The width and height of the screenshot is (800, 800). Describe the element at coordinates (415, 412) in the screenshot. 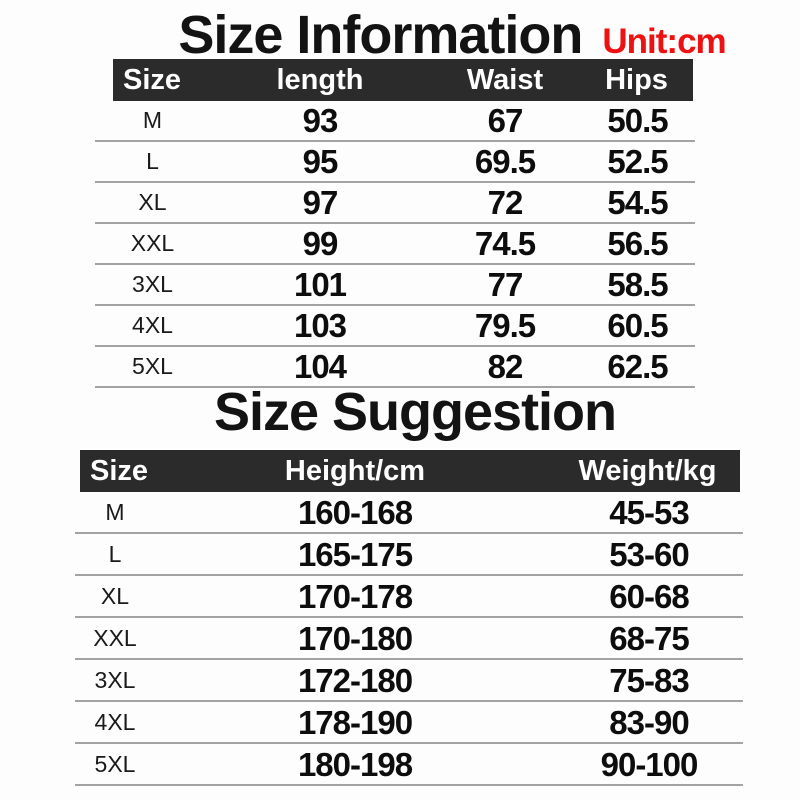

I see `size-suggestion-title: Size Suggestion` at that location.